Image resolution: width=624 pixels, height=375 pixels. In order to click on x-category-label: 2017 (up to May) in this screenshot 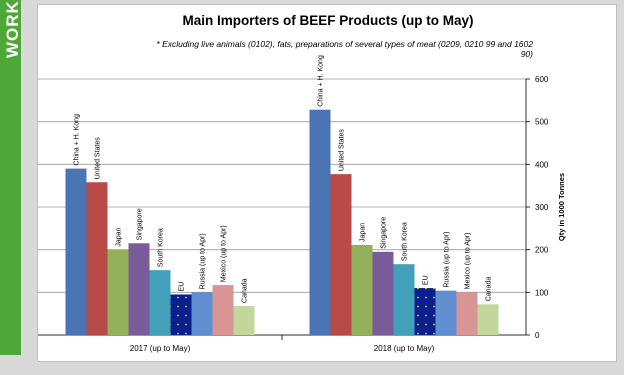, I will do `click(160, 348)`.